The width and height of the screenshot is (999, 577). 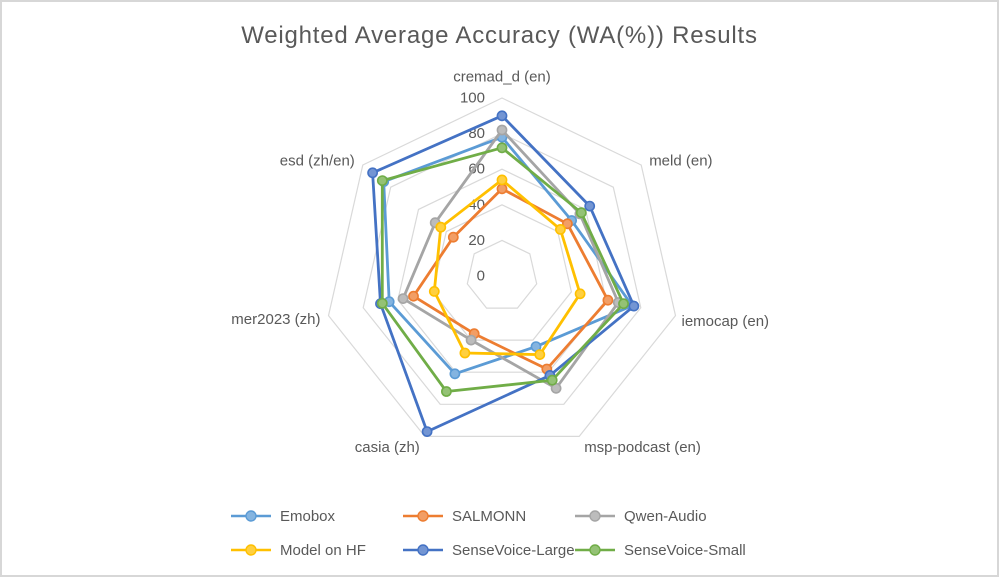 I want to click on legend-marker-sensevoice-large, so click(x=423, y=550).